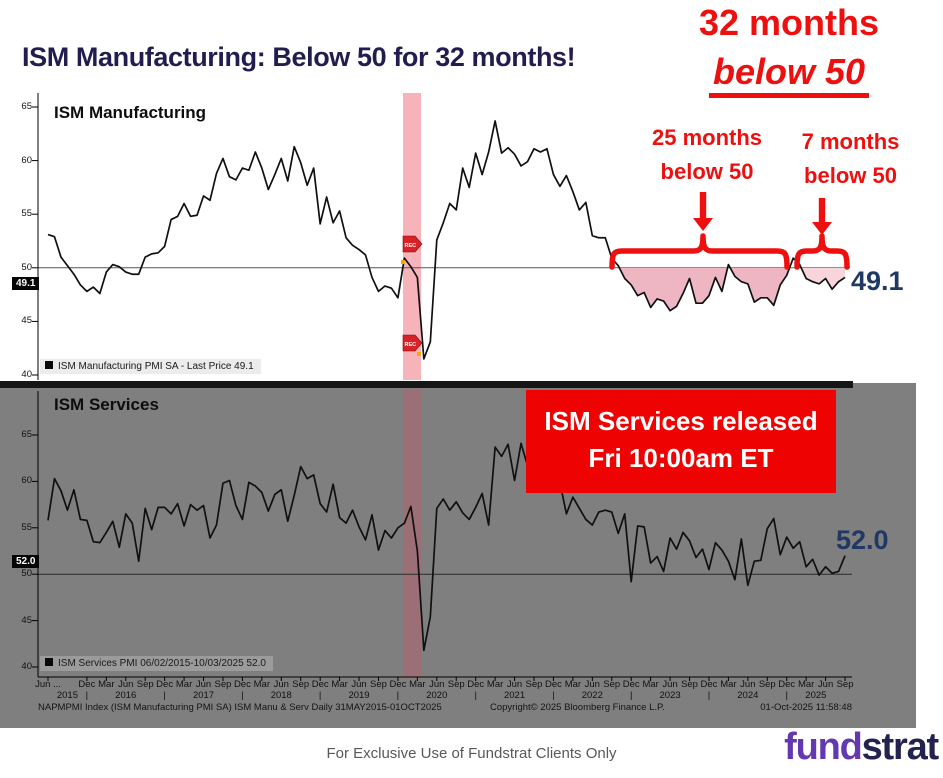  I want to click on headline-line1: 32 months, so click(789, 22).